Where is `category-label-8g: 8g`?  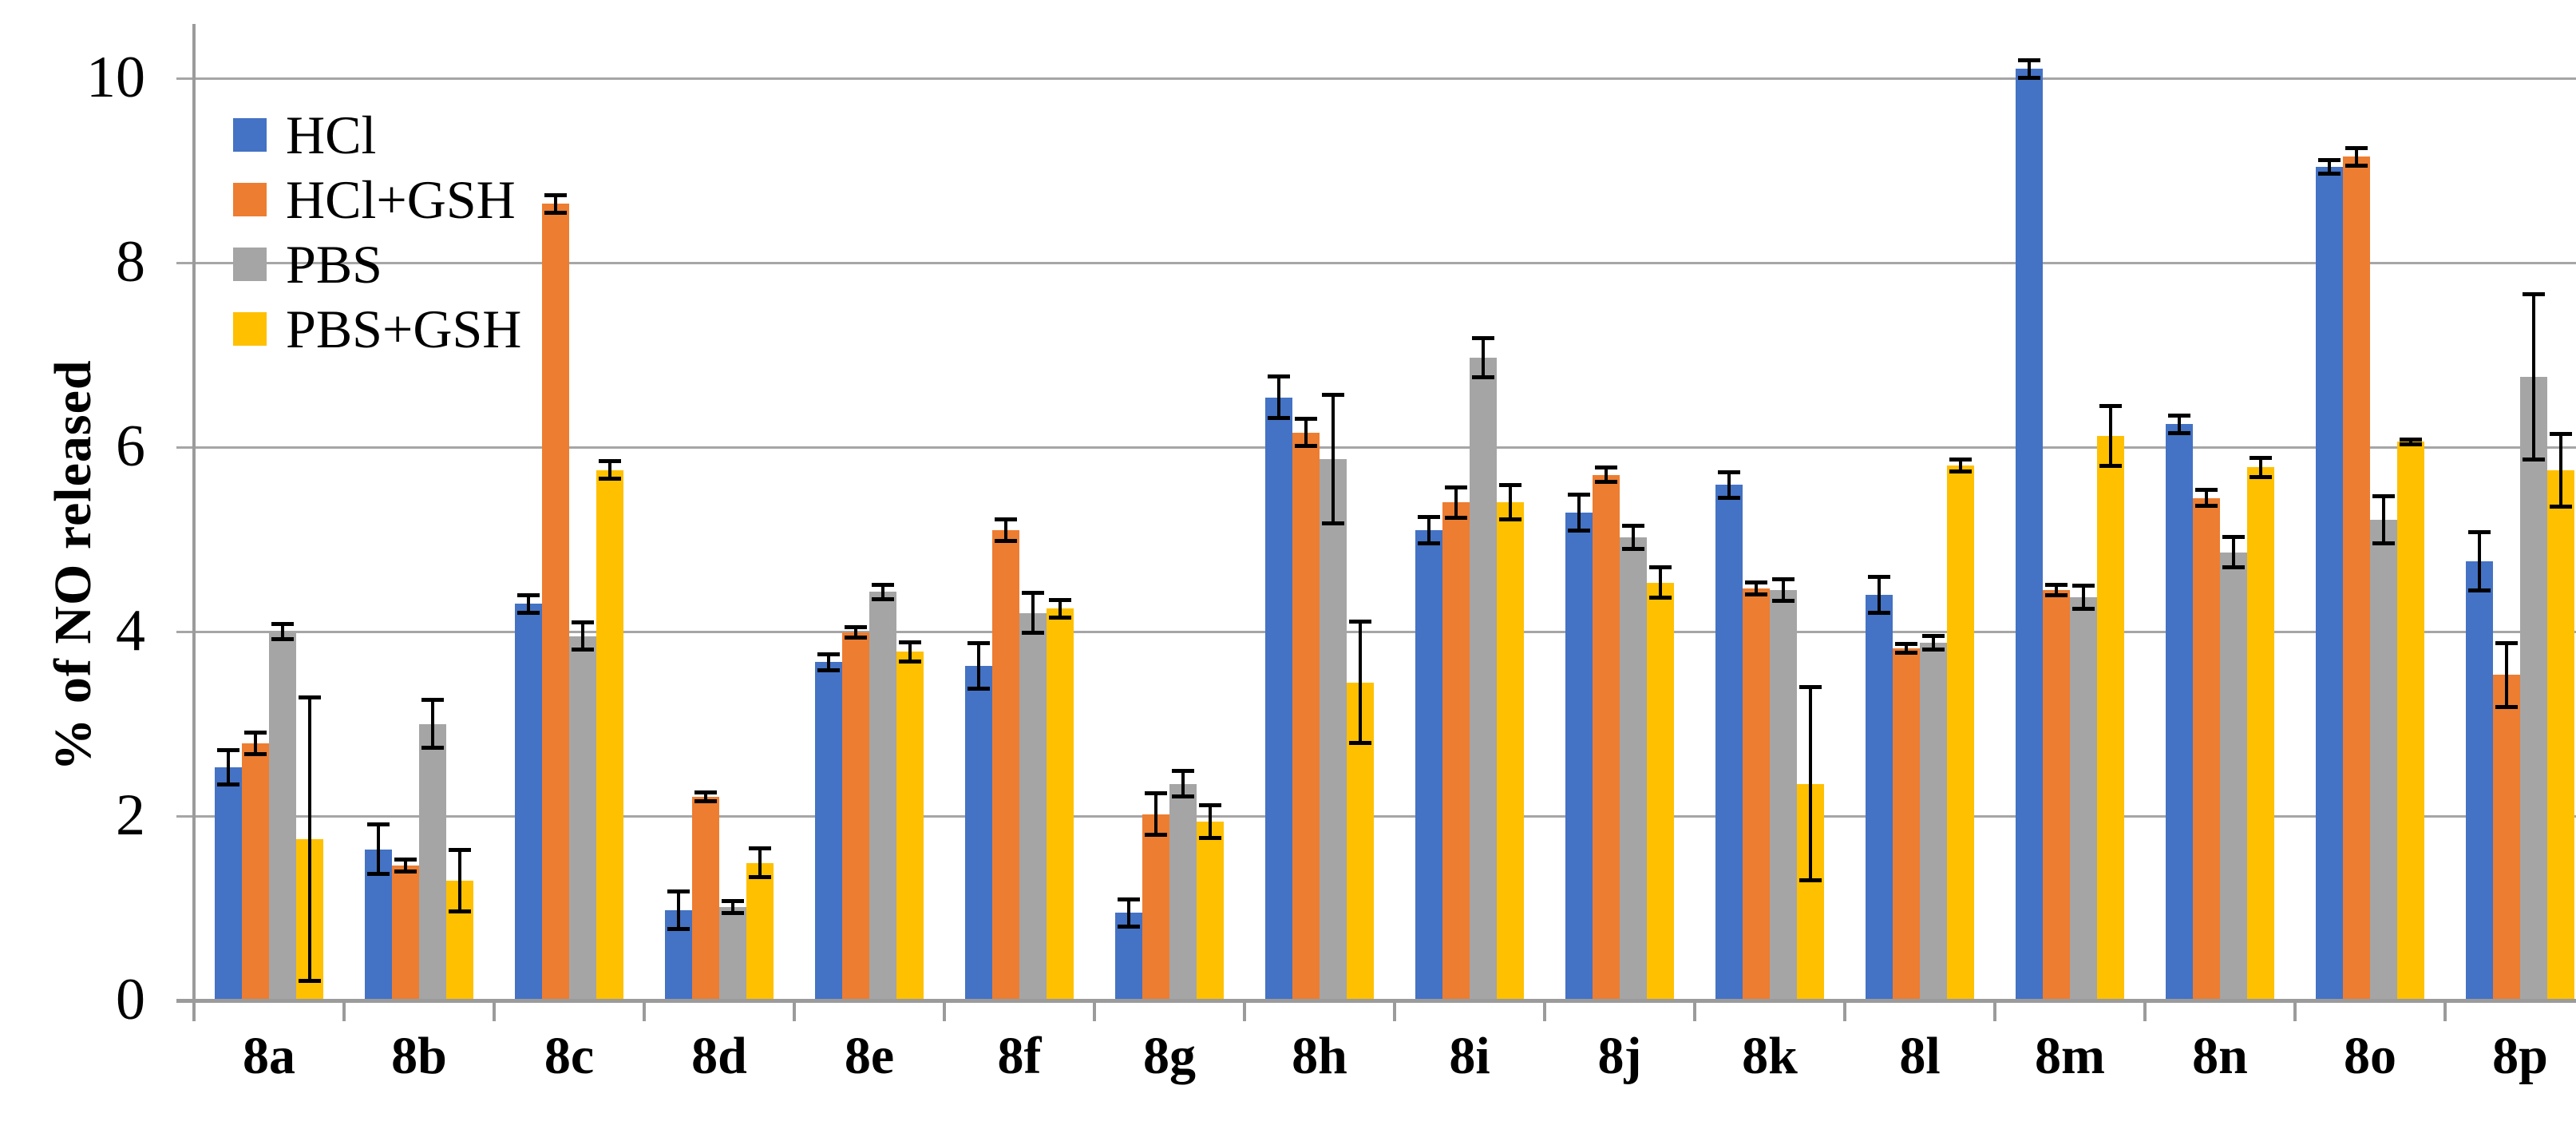
category-label-8g: 8g is located at coordinates (1169, 1056).